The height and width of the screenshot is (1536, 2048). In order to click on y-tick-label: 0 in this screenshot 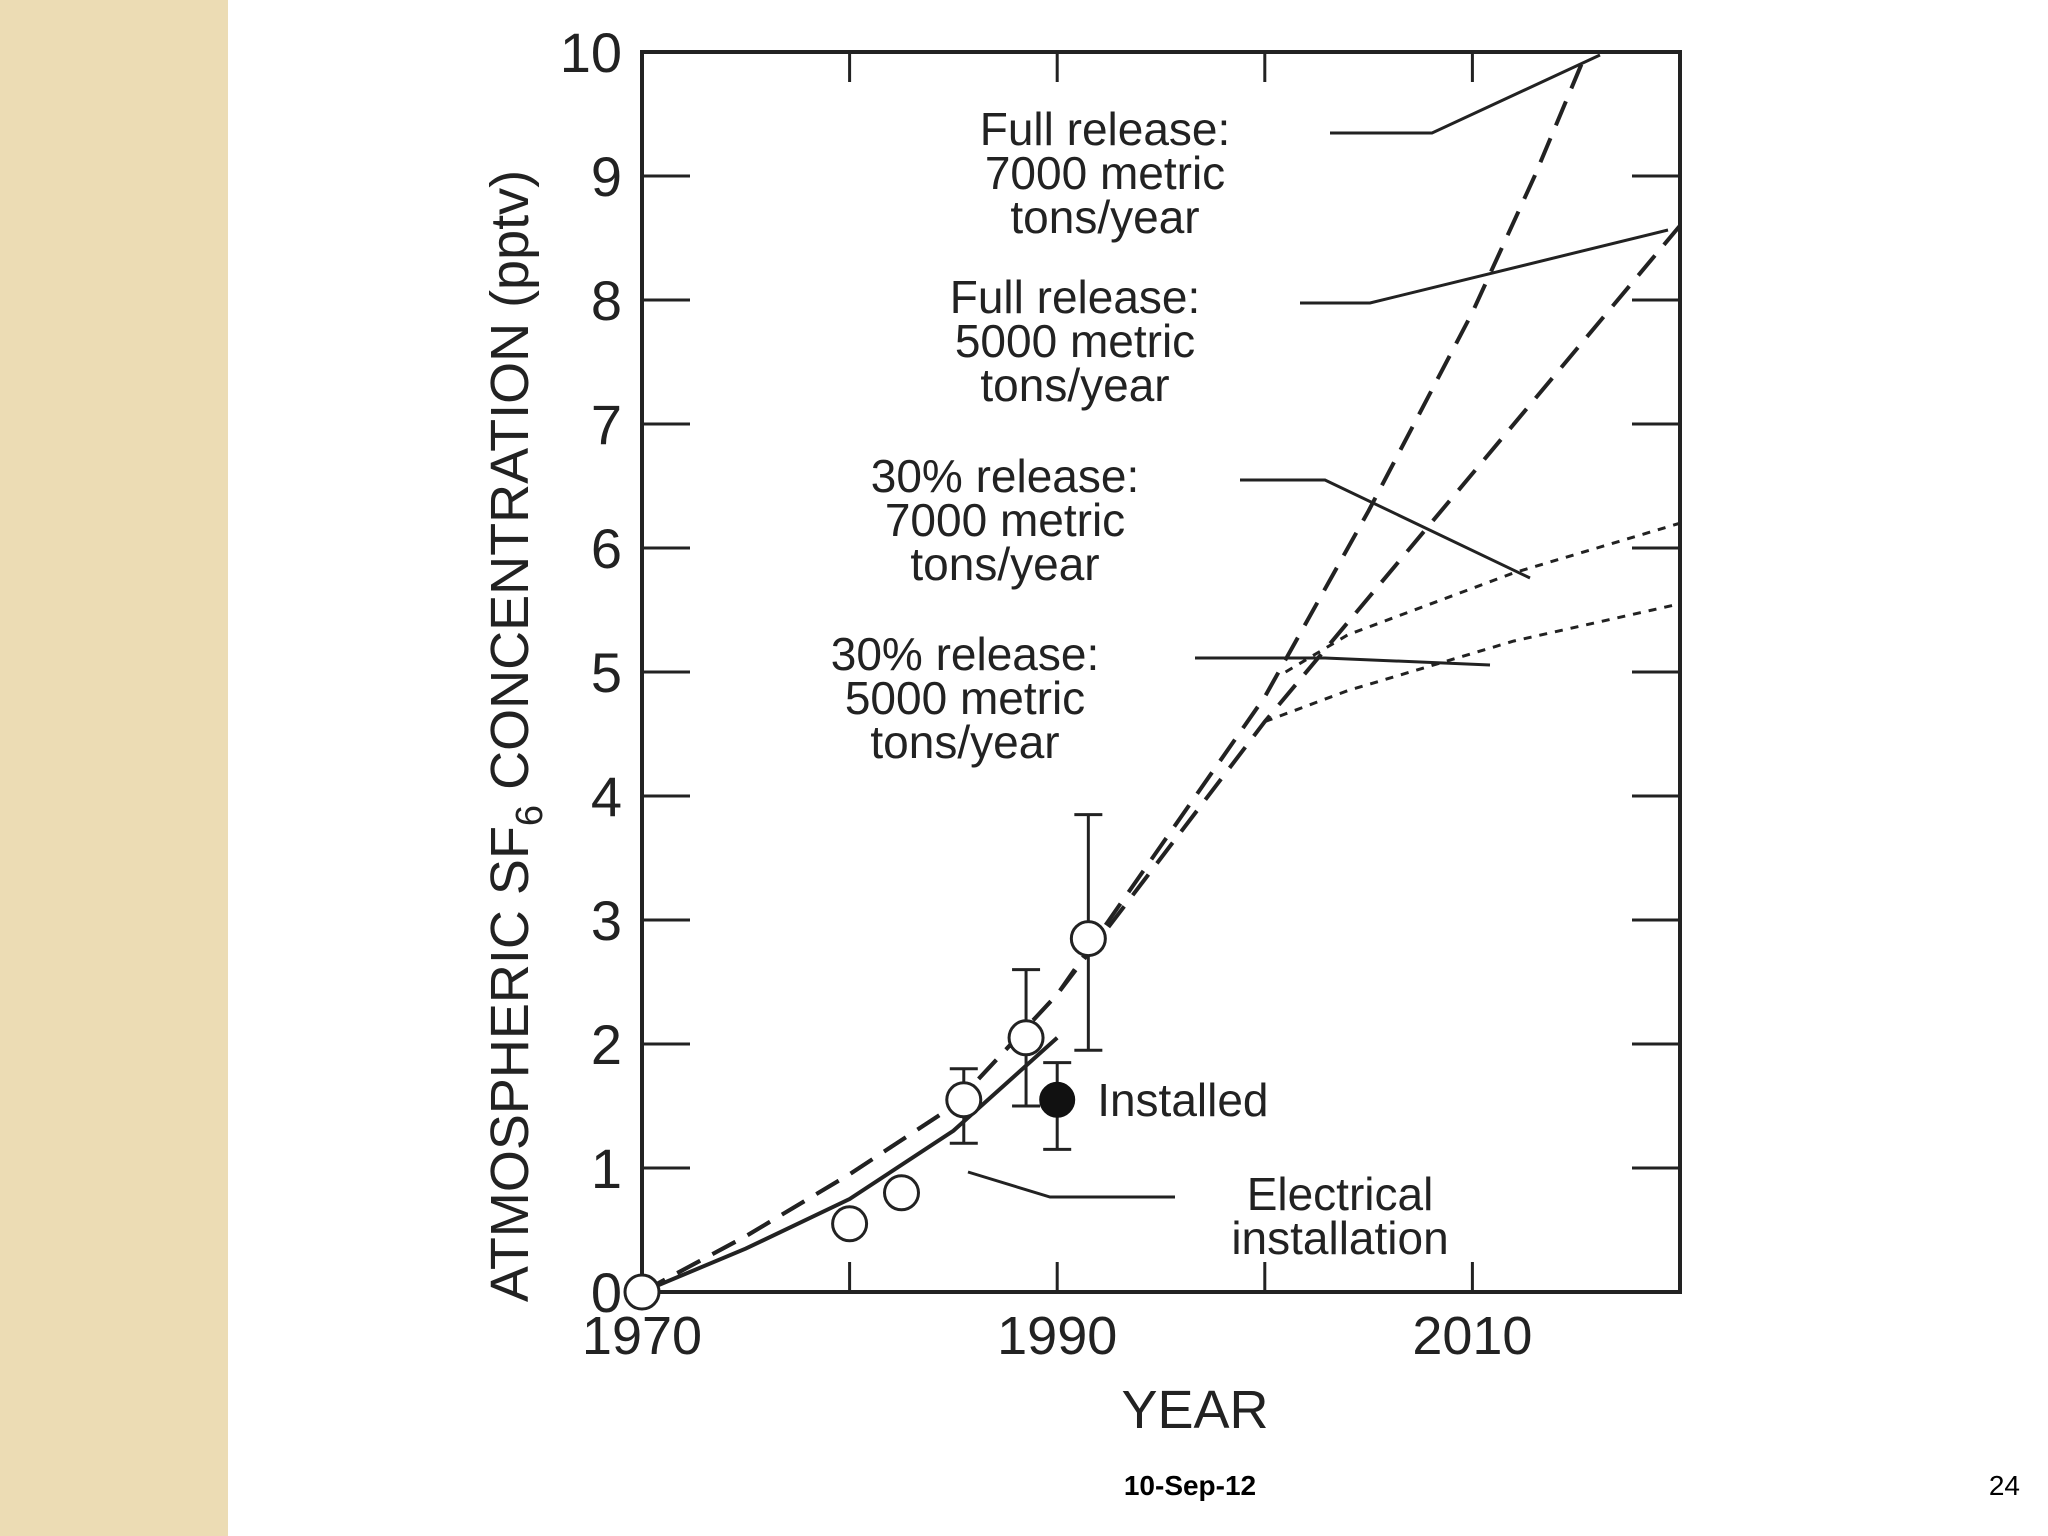, I will do `click(606, 1292)`.